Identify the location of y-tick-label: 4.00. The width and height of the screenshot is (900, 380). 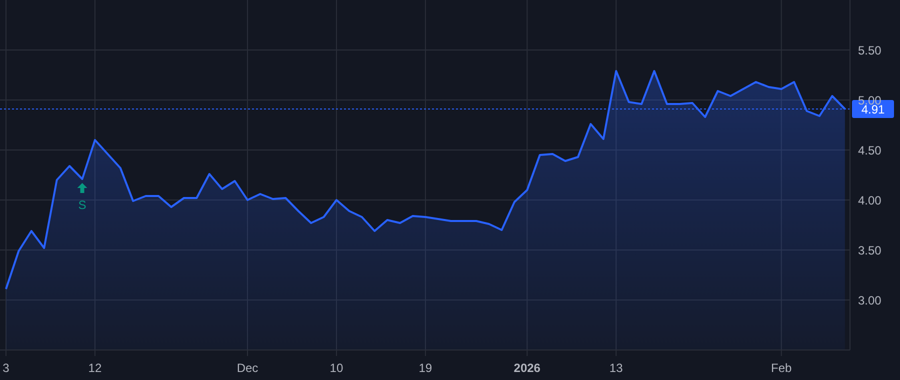
(870, 200).